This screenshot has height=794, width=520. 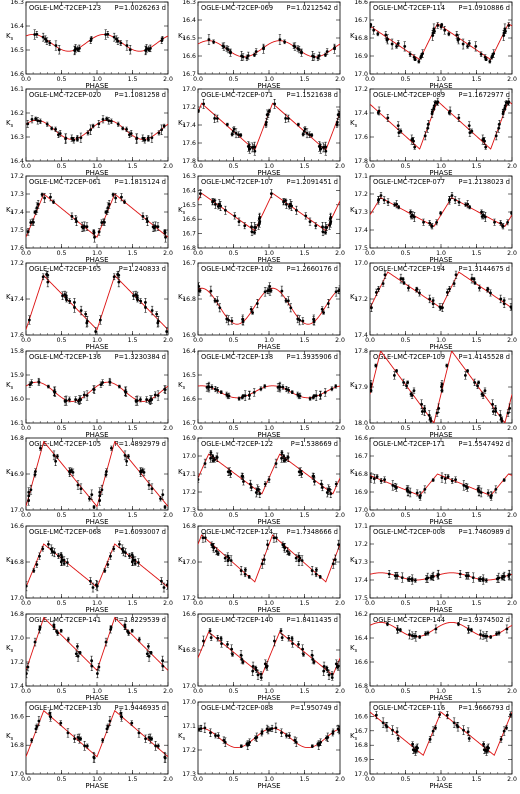 I want to click on star-name: OGLE-LMC-T2CEP-123, so click(x=65, y=8).